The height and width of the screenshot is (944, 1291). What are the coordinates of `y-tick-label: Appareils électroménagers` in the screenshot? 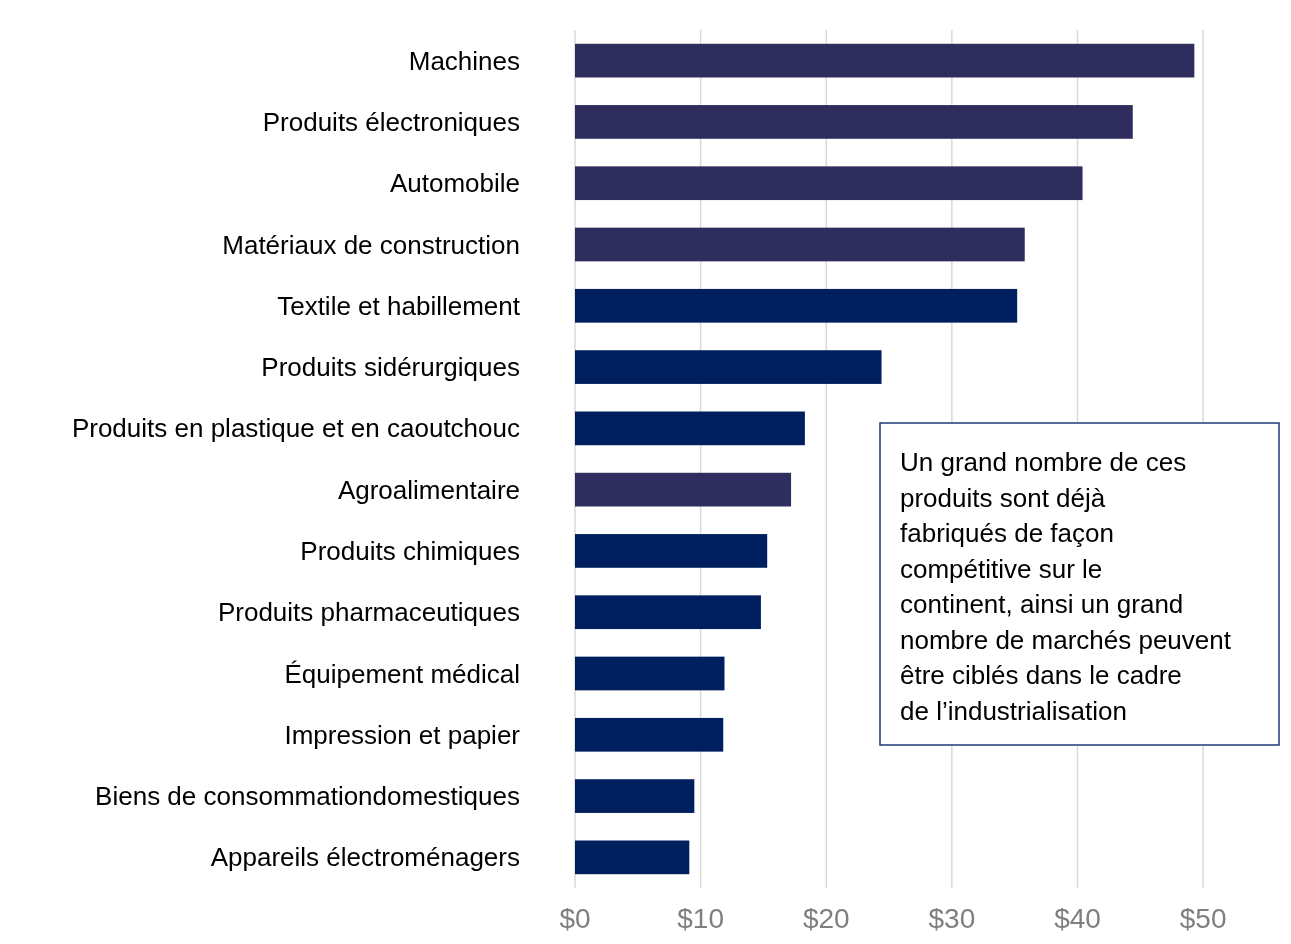 It's located at (365, 857).